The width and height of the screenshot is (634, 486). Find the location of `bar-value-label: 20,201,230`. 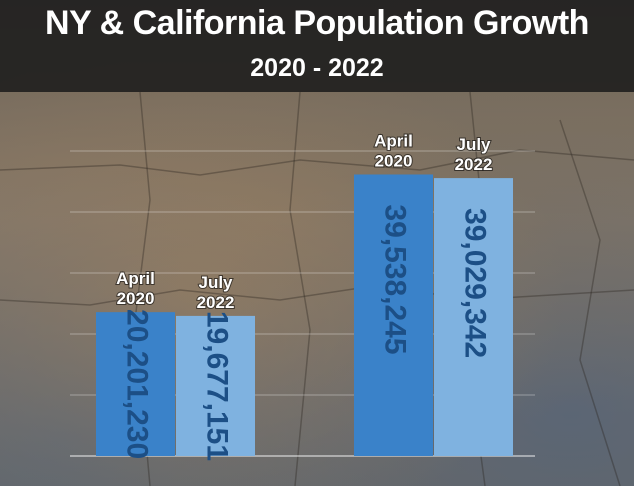

bar-value-label: 20,201,230 is located at coordinates (137, 384).